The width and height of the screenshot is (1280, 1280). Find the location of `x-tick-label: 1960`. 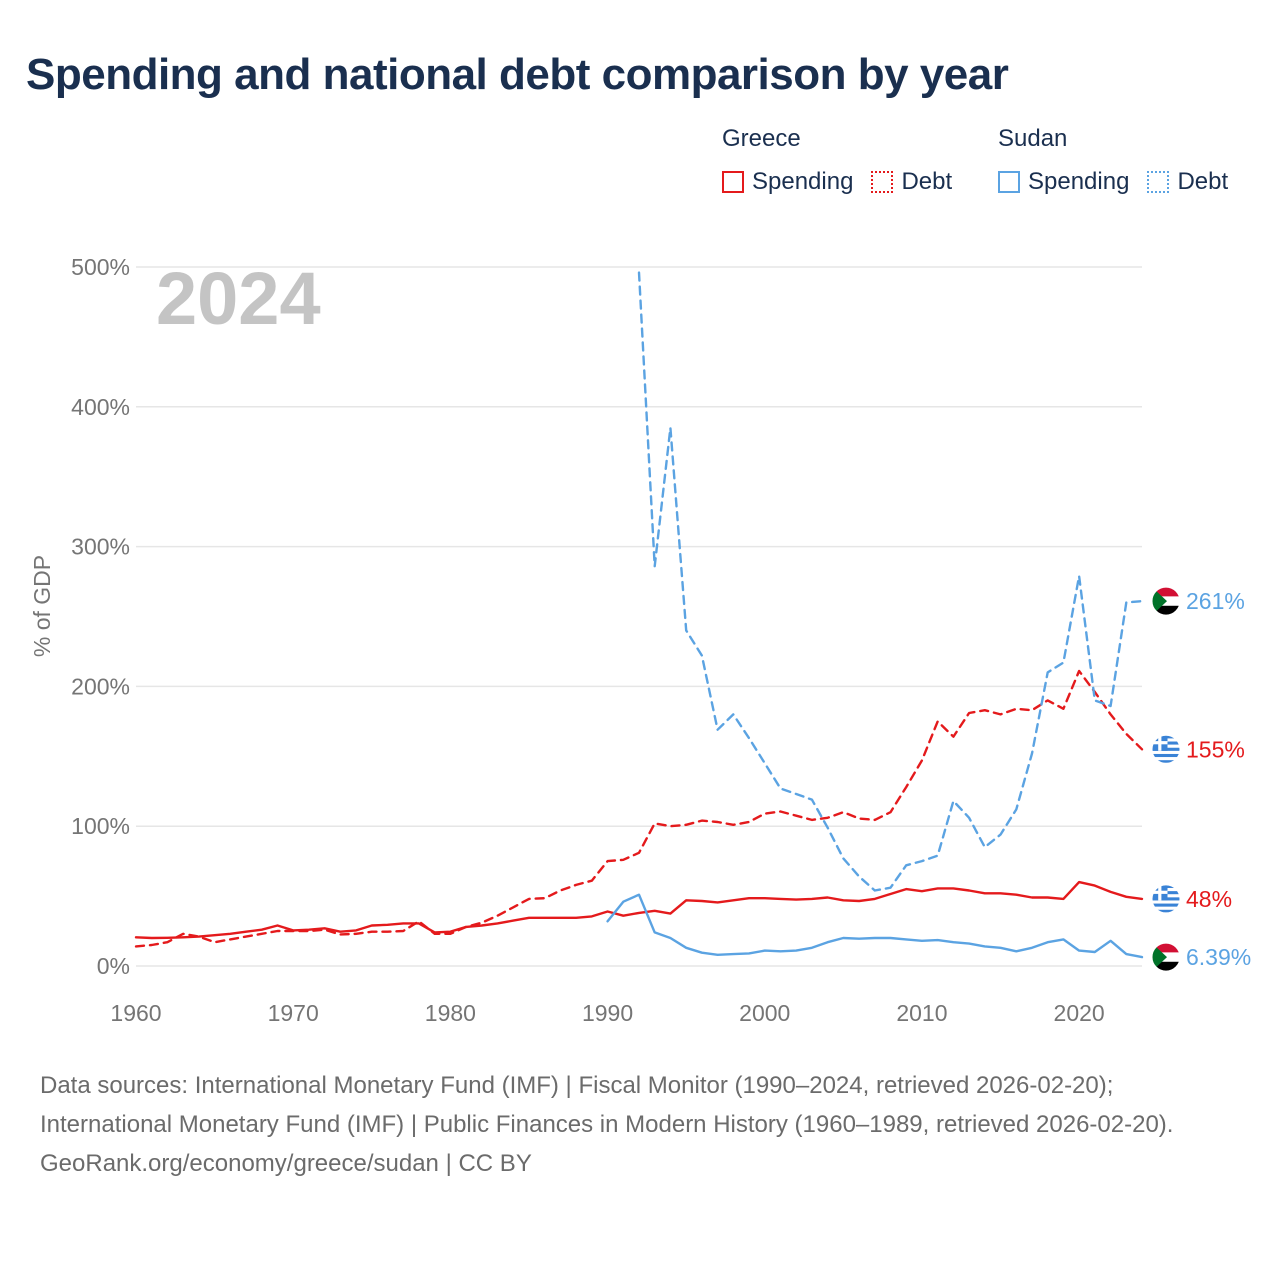

x-tick-label: 1960 is located at coordinates (135, 1013).